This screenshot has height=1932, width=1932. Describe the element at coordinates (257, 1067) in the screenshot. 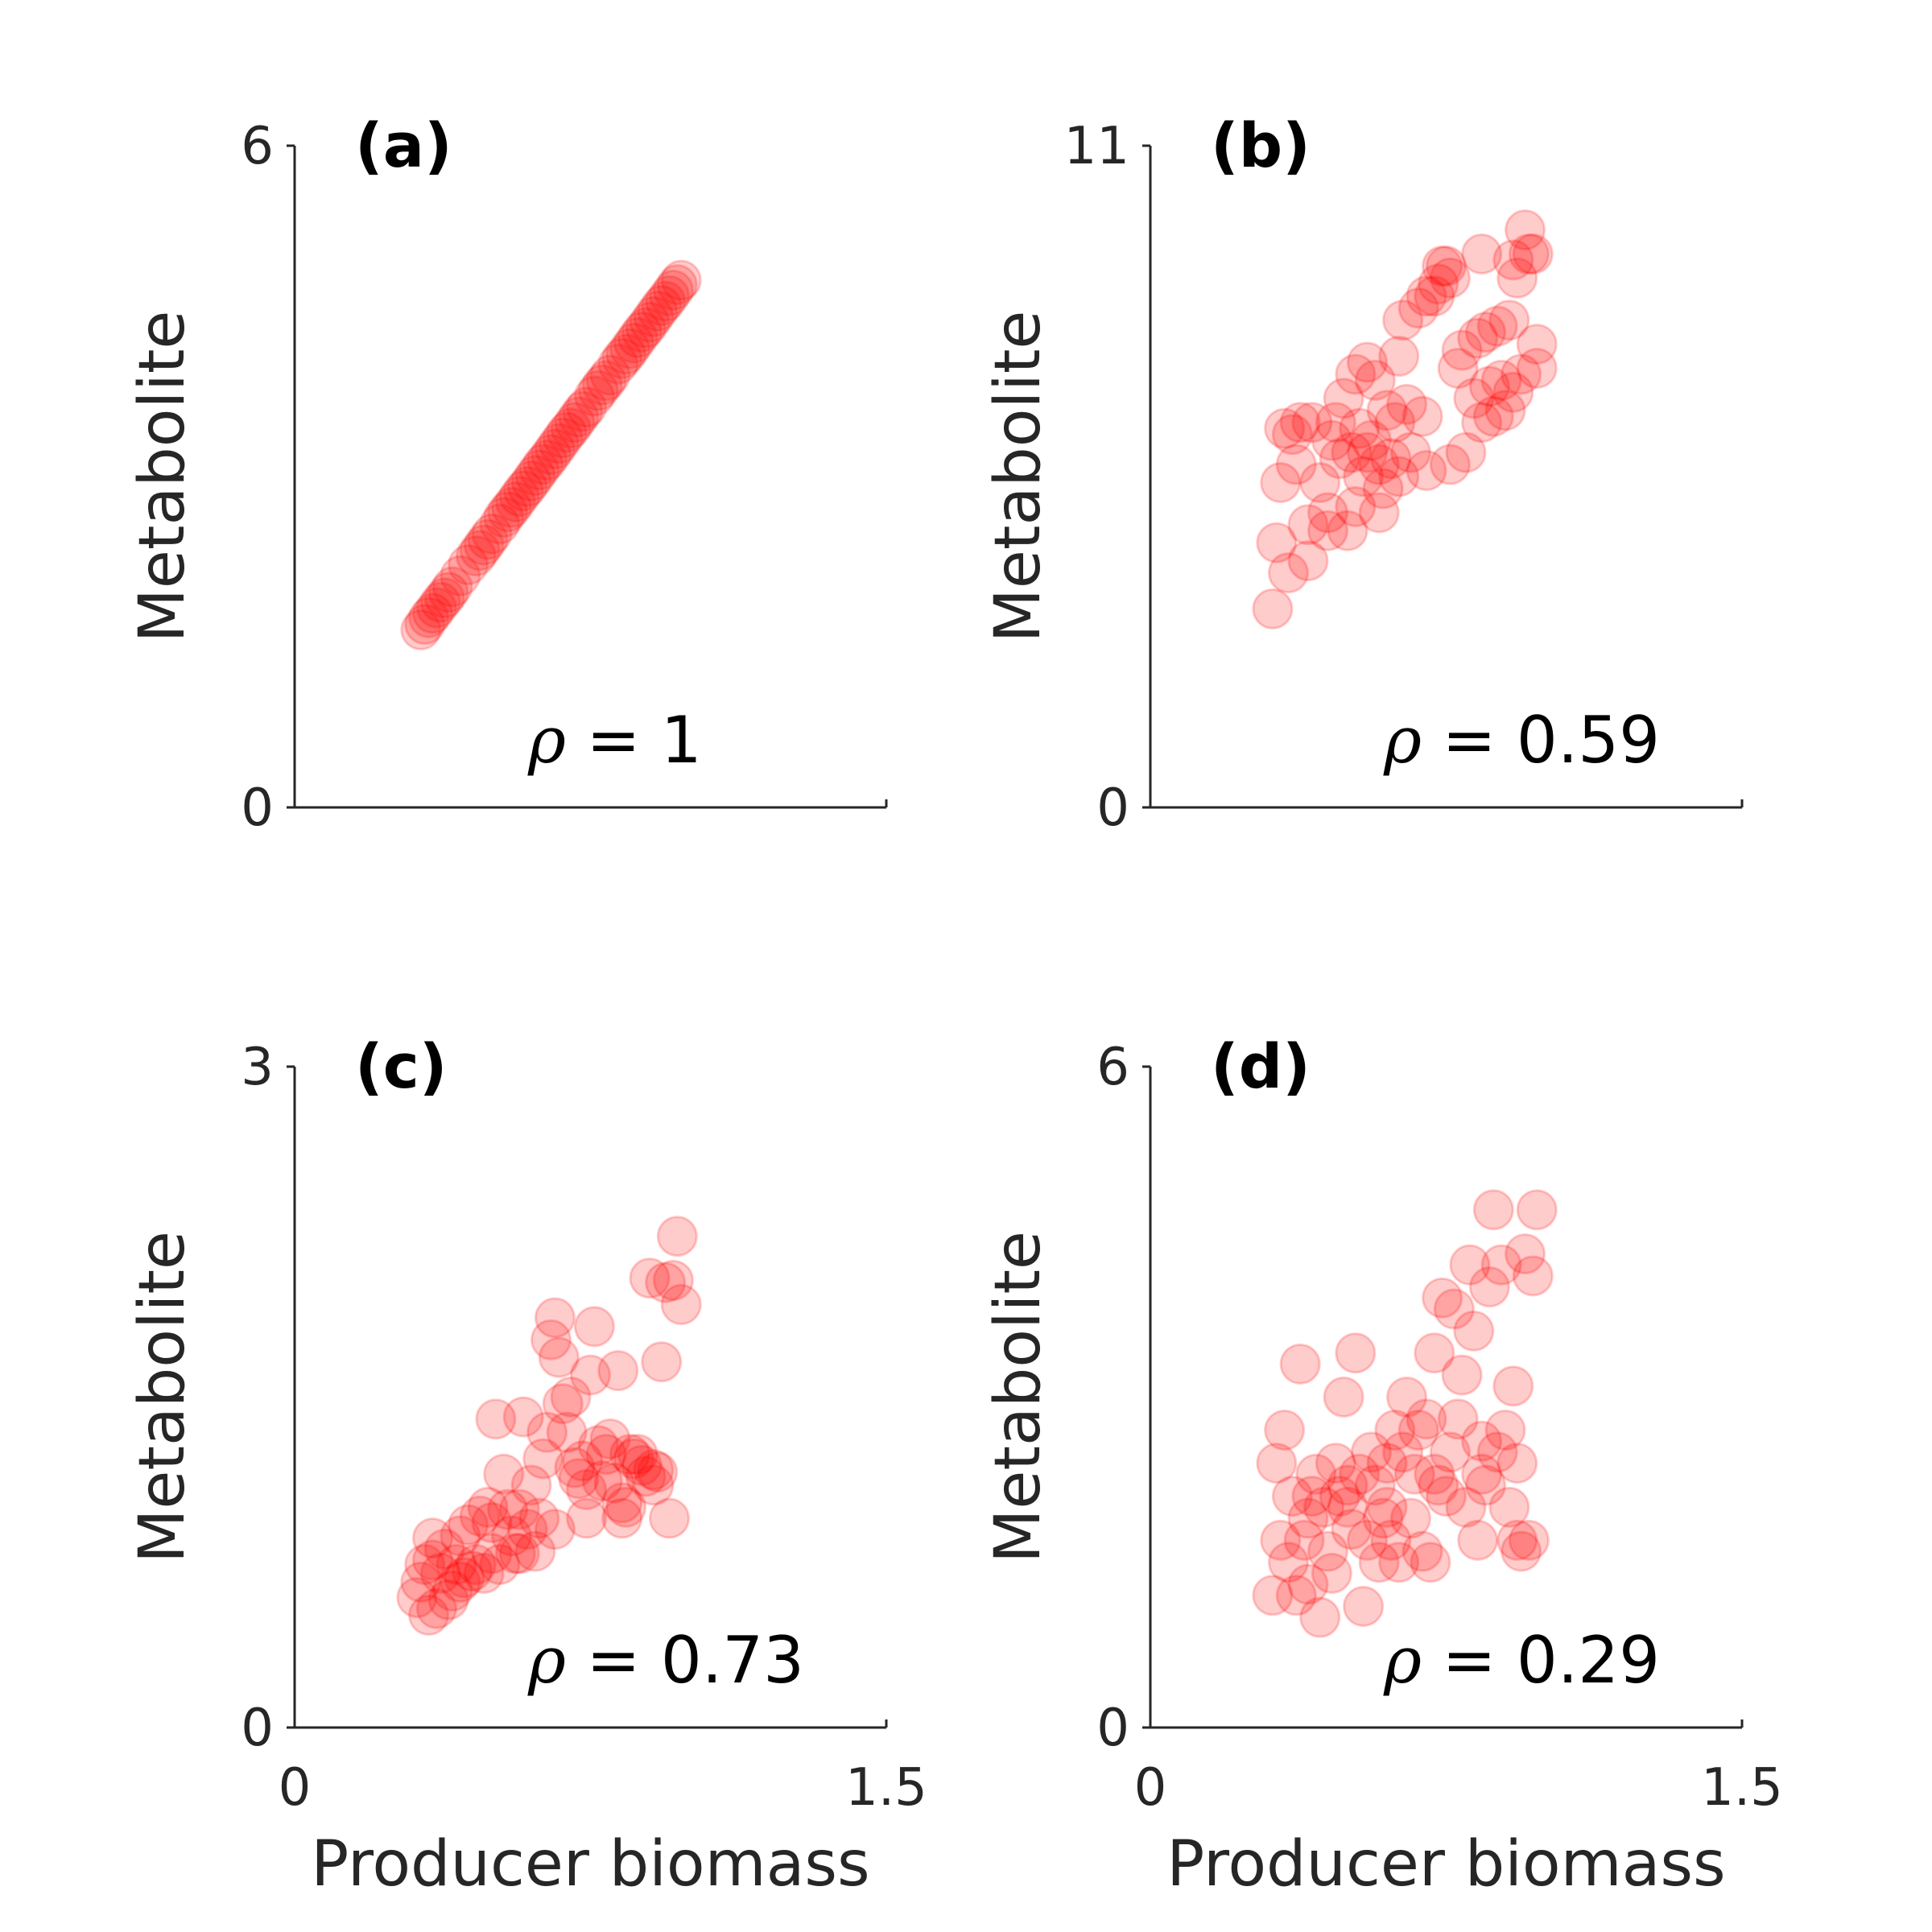

I see `y-tick-label: 3` at that location.